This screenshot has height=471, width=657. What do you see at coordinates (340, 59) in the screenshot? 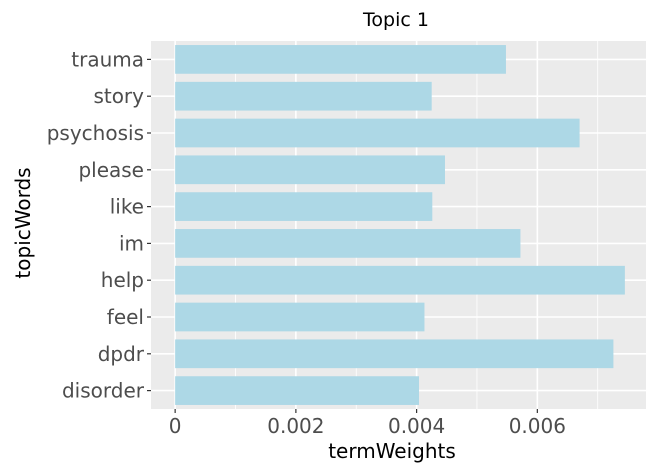
I see `bar-trauma` at bounding box center [340, 59].